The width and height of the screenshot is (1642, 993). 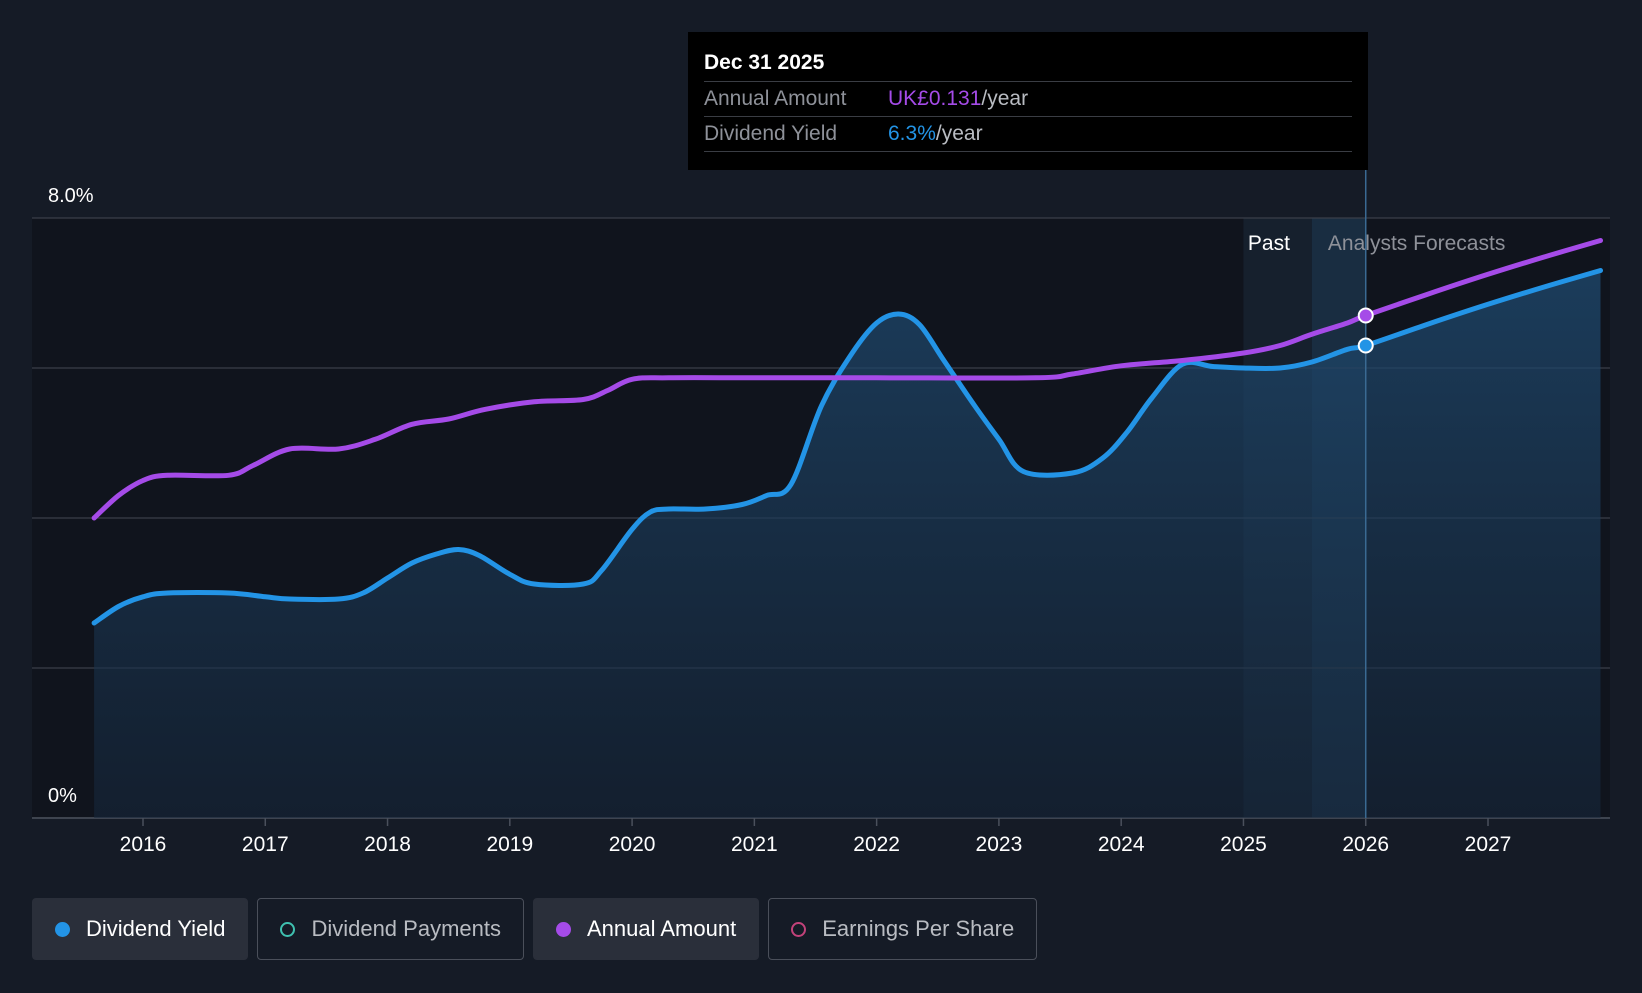 What do you see at coordinates (912, 133) in the screenshot?
I see `tooltip-value: 6.3%` at bounding box center [912, 133].